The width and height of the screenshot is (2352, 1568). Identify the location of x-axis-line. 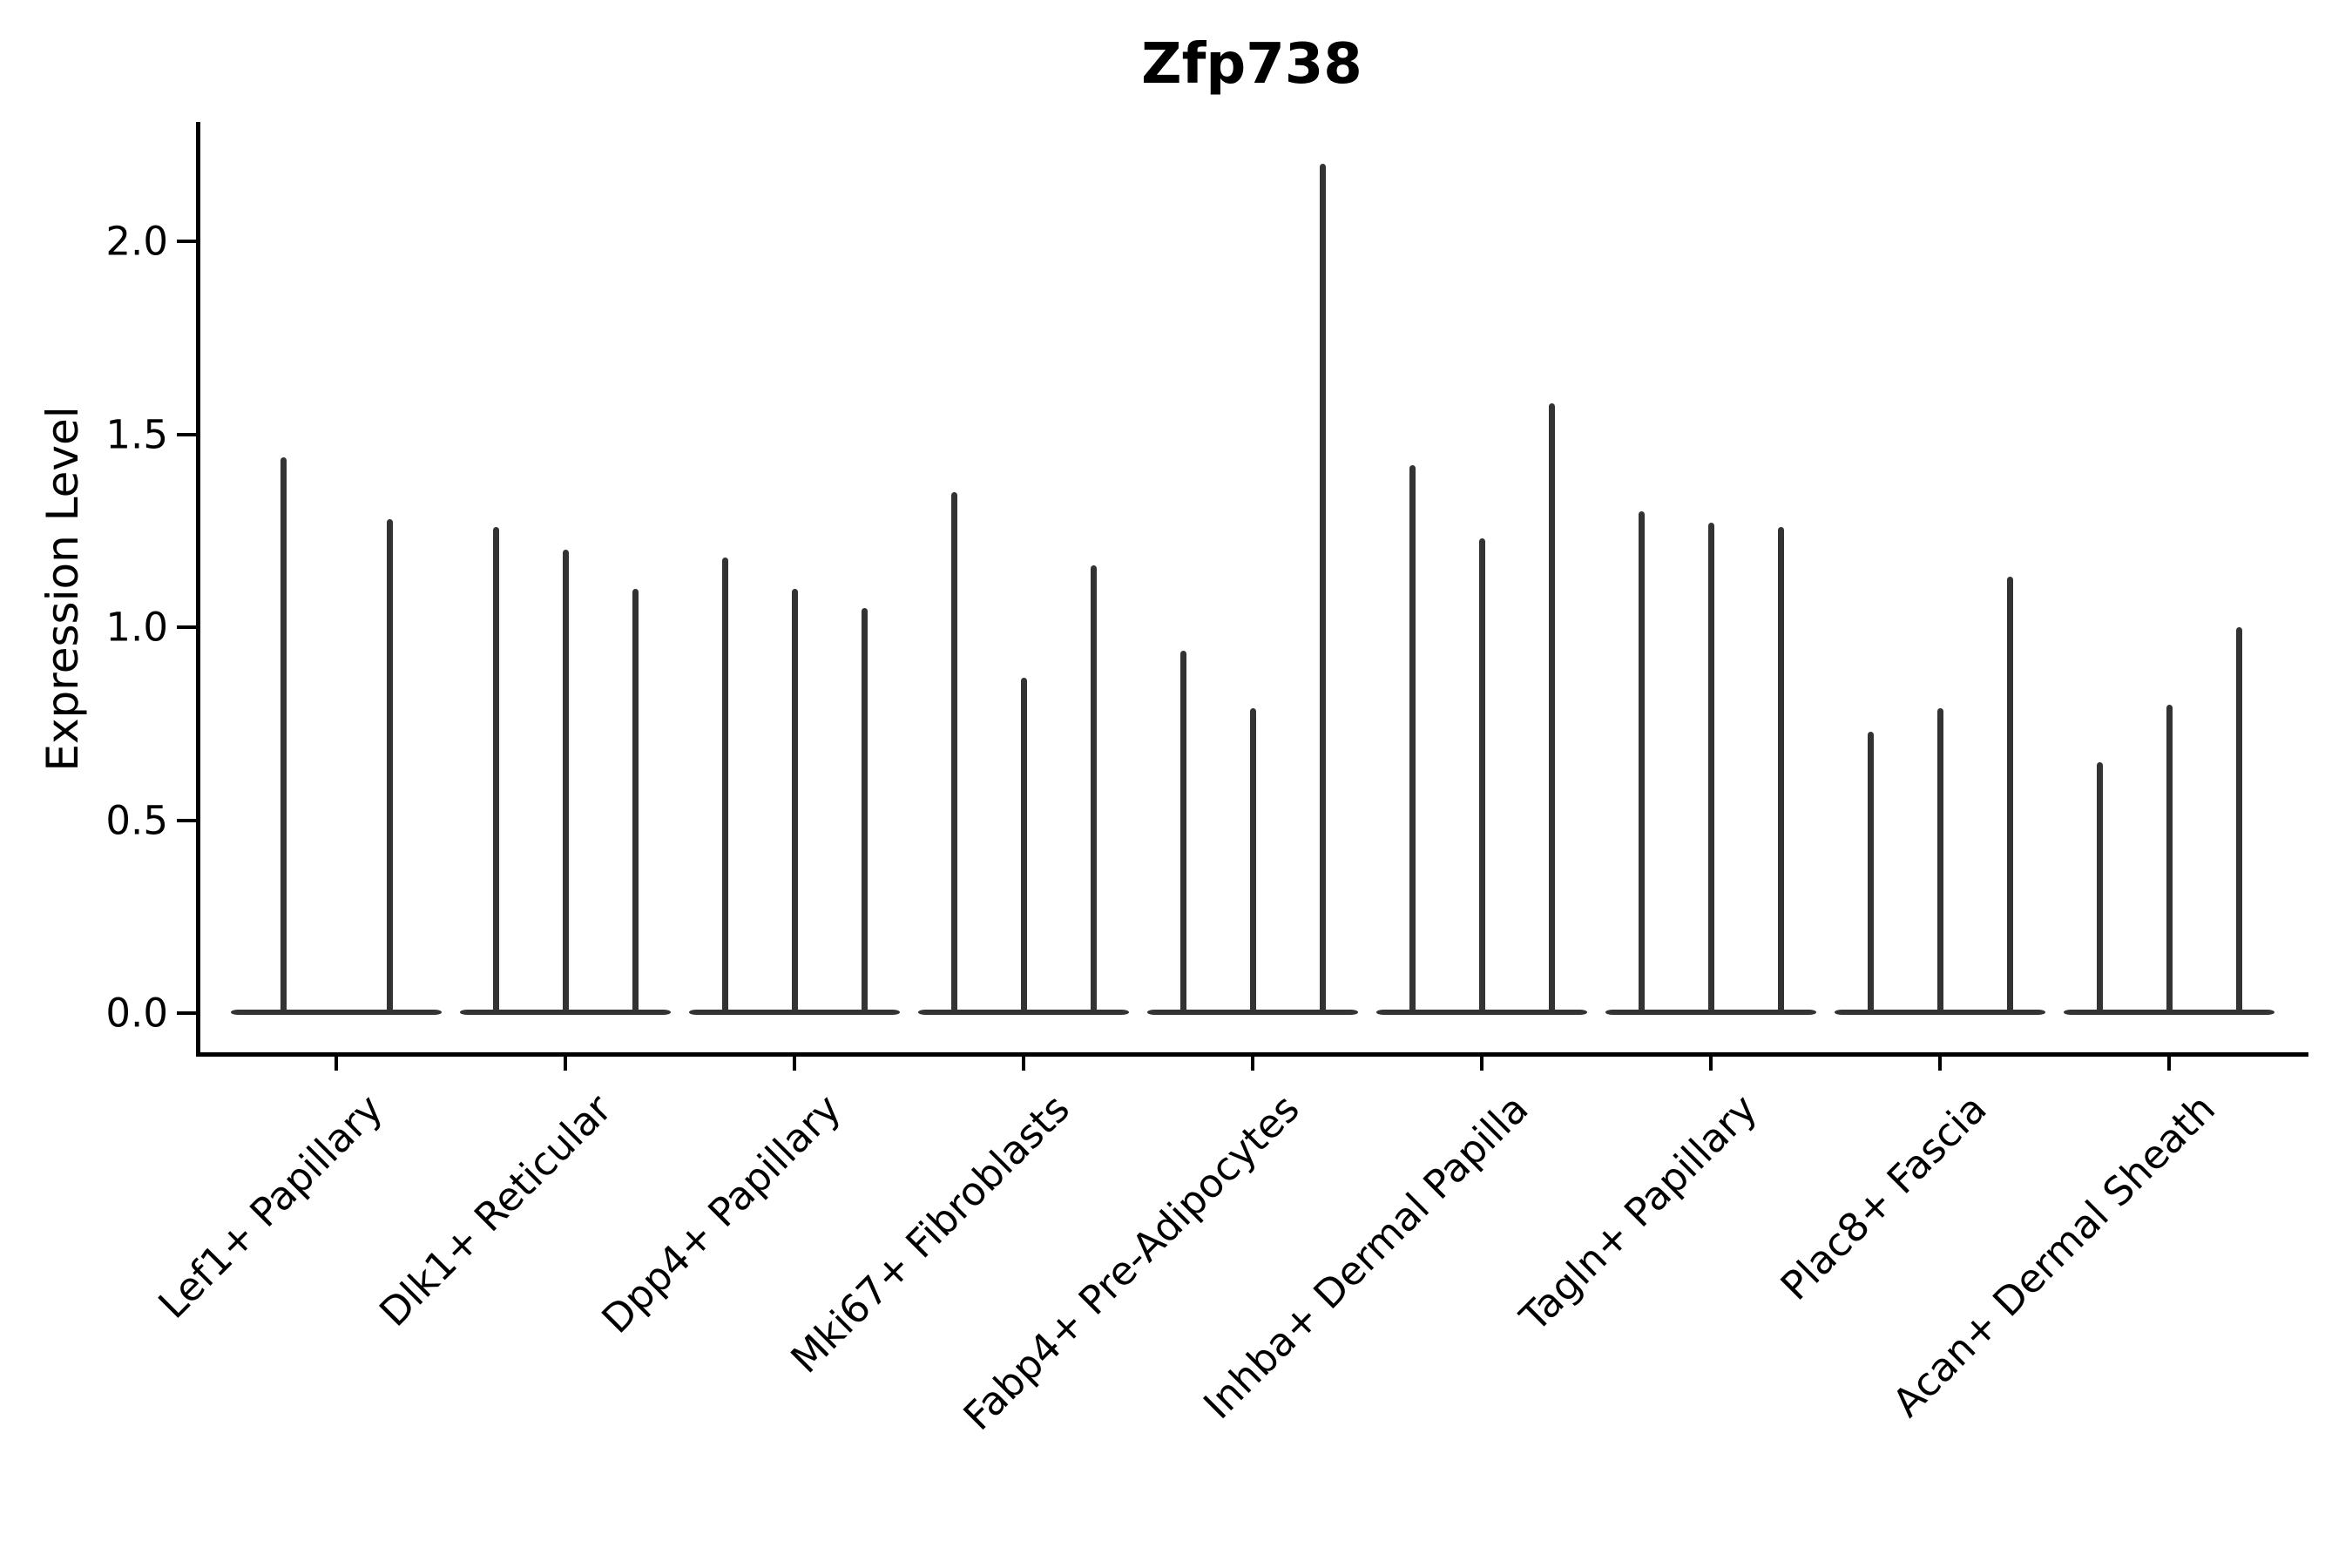
(1251, 1054).